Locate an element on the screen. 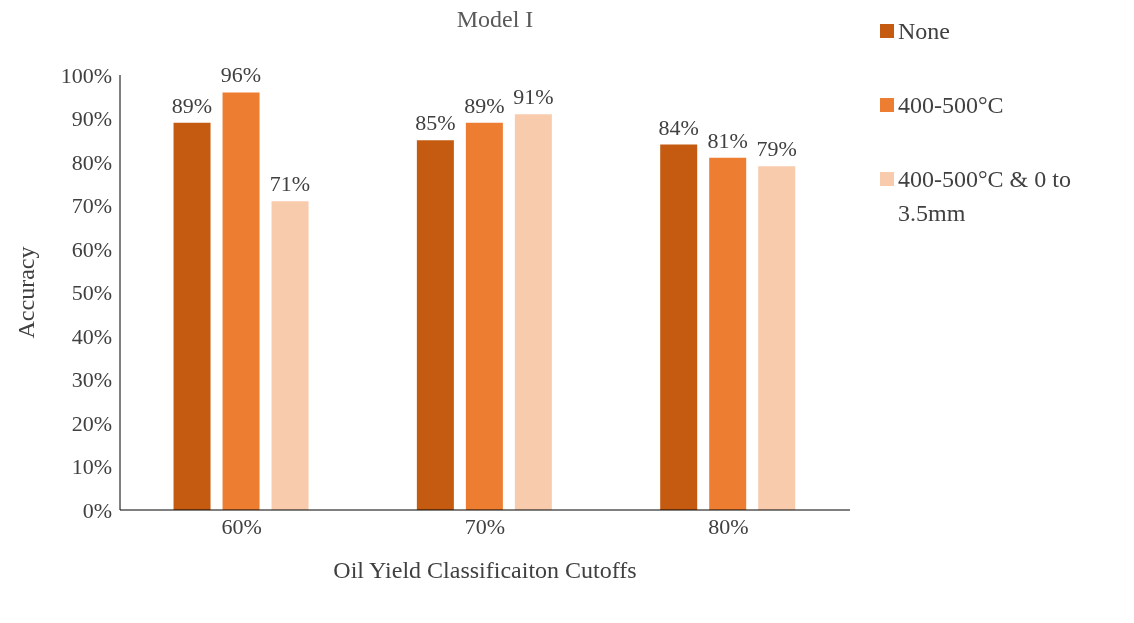 Image resolution: width=1134 pixels, height=623 pixels. legend-label: 400-500°C & 0 to 3.5mm is located at coordinates (985, 196).